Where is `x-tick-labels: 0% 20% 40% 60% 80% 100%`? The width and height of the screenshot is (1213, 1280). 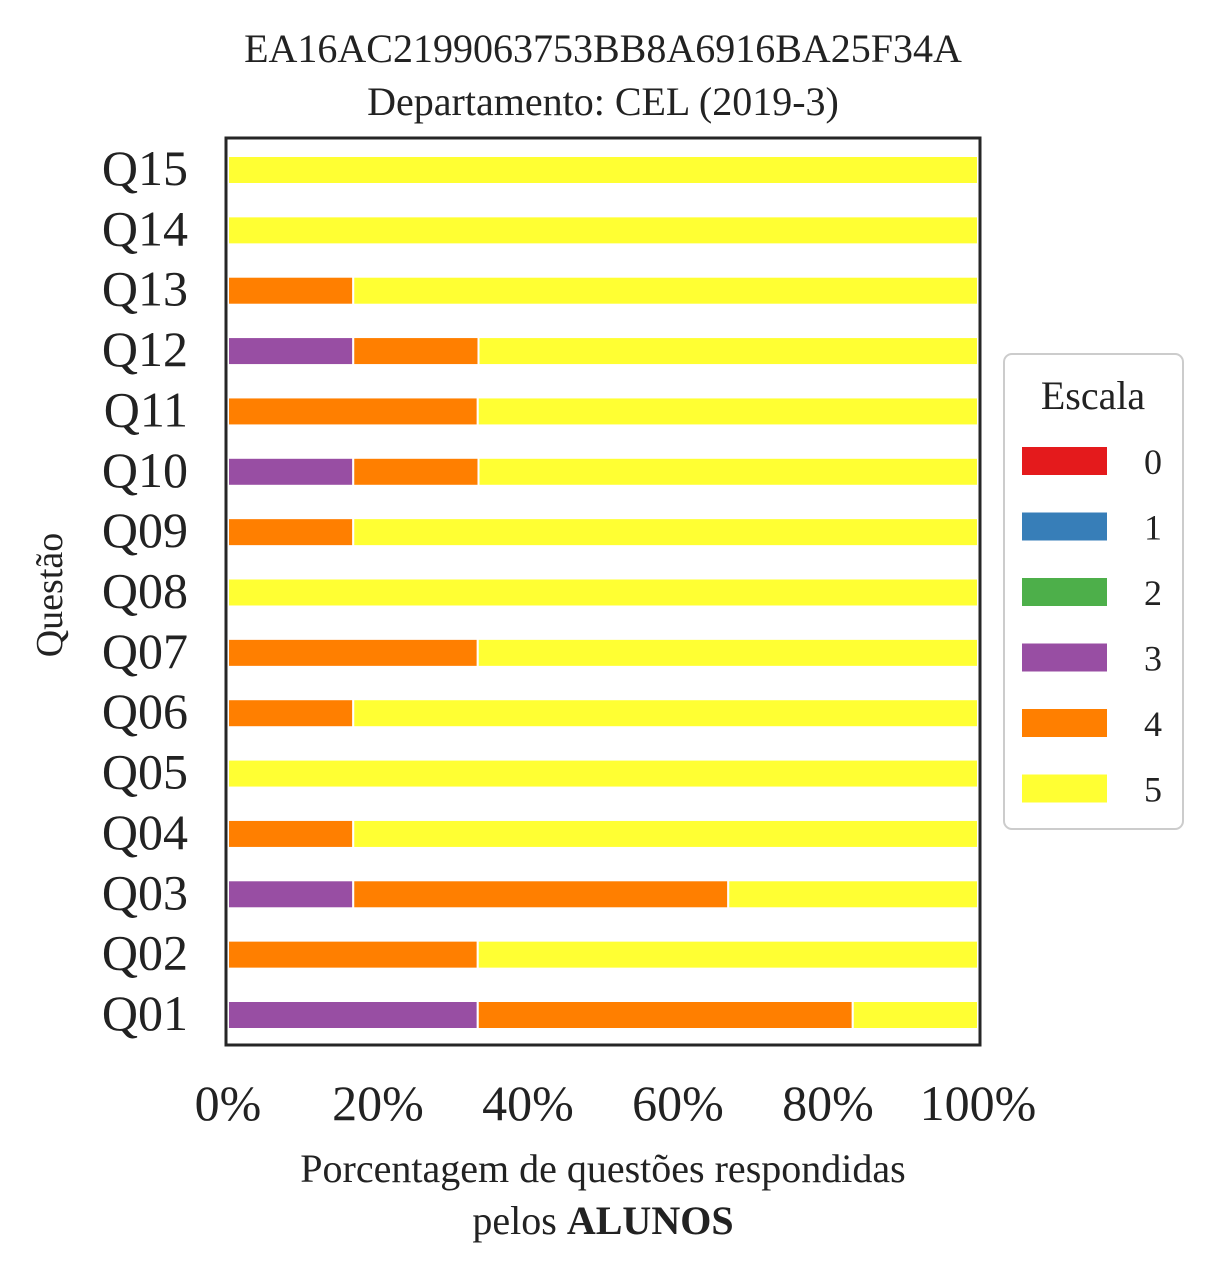
x-tick-labels: 0% 20% 40% 60% 80% 100% is located at coordinates (616, 1103).